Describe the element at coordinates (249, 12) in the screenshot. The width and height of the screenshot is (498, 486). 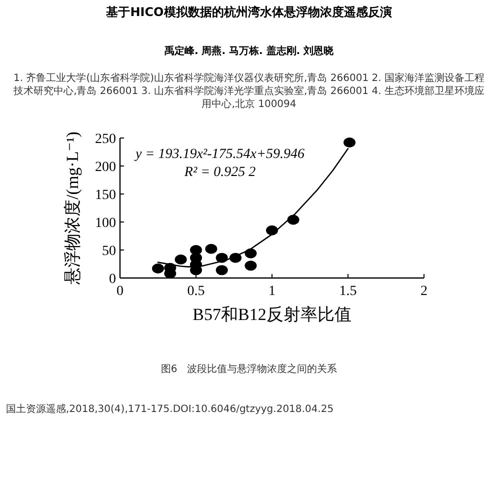
I see `chart-title: 基于HICO模拟数据的杭州湾水体悬浮物浓度遥感反演` at that location.